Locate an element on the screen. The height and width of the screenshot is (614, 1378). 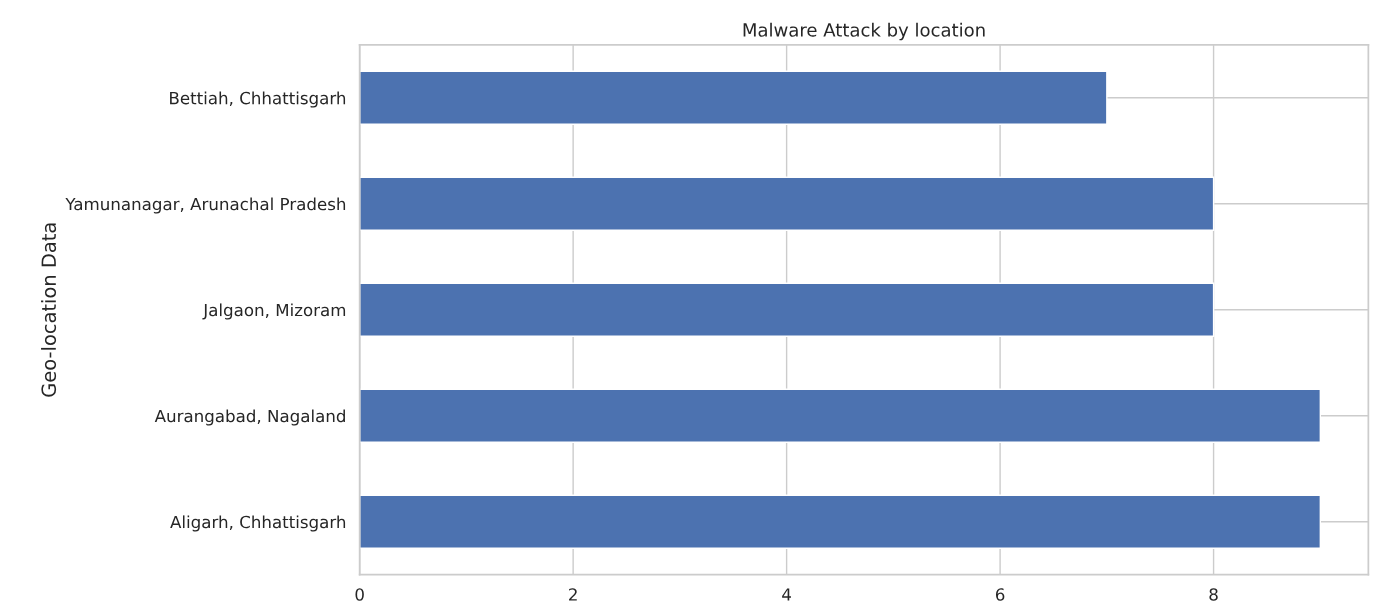
x-tick-label: 4 is located at coordinates (786, 594).